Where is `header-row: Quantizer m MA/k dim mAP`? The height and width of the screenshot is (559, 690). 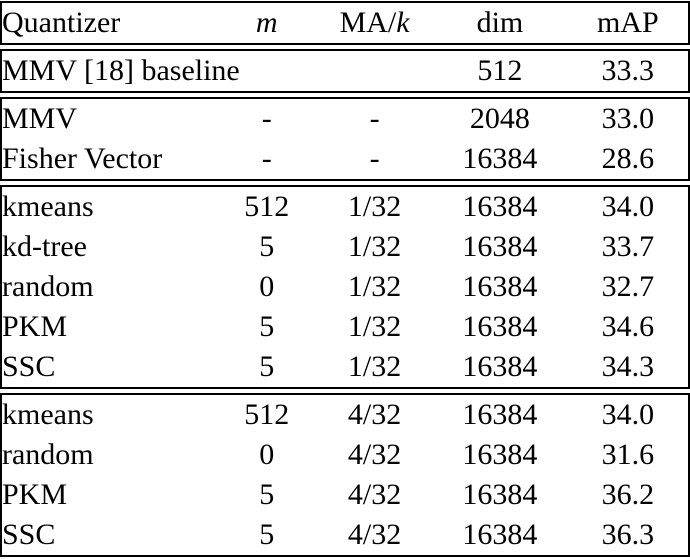 header-row: Quantizer m MA/k dim mAP is located at coordinates (345, 23).